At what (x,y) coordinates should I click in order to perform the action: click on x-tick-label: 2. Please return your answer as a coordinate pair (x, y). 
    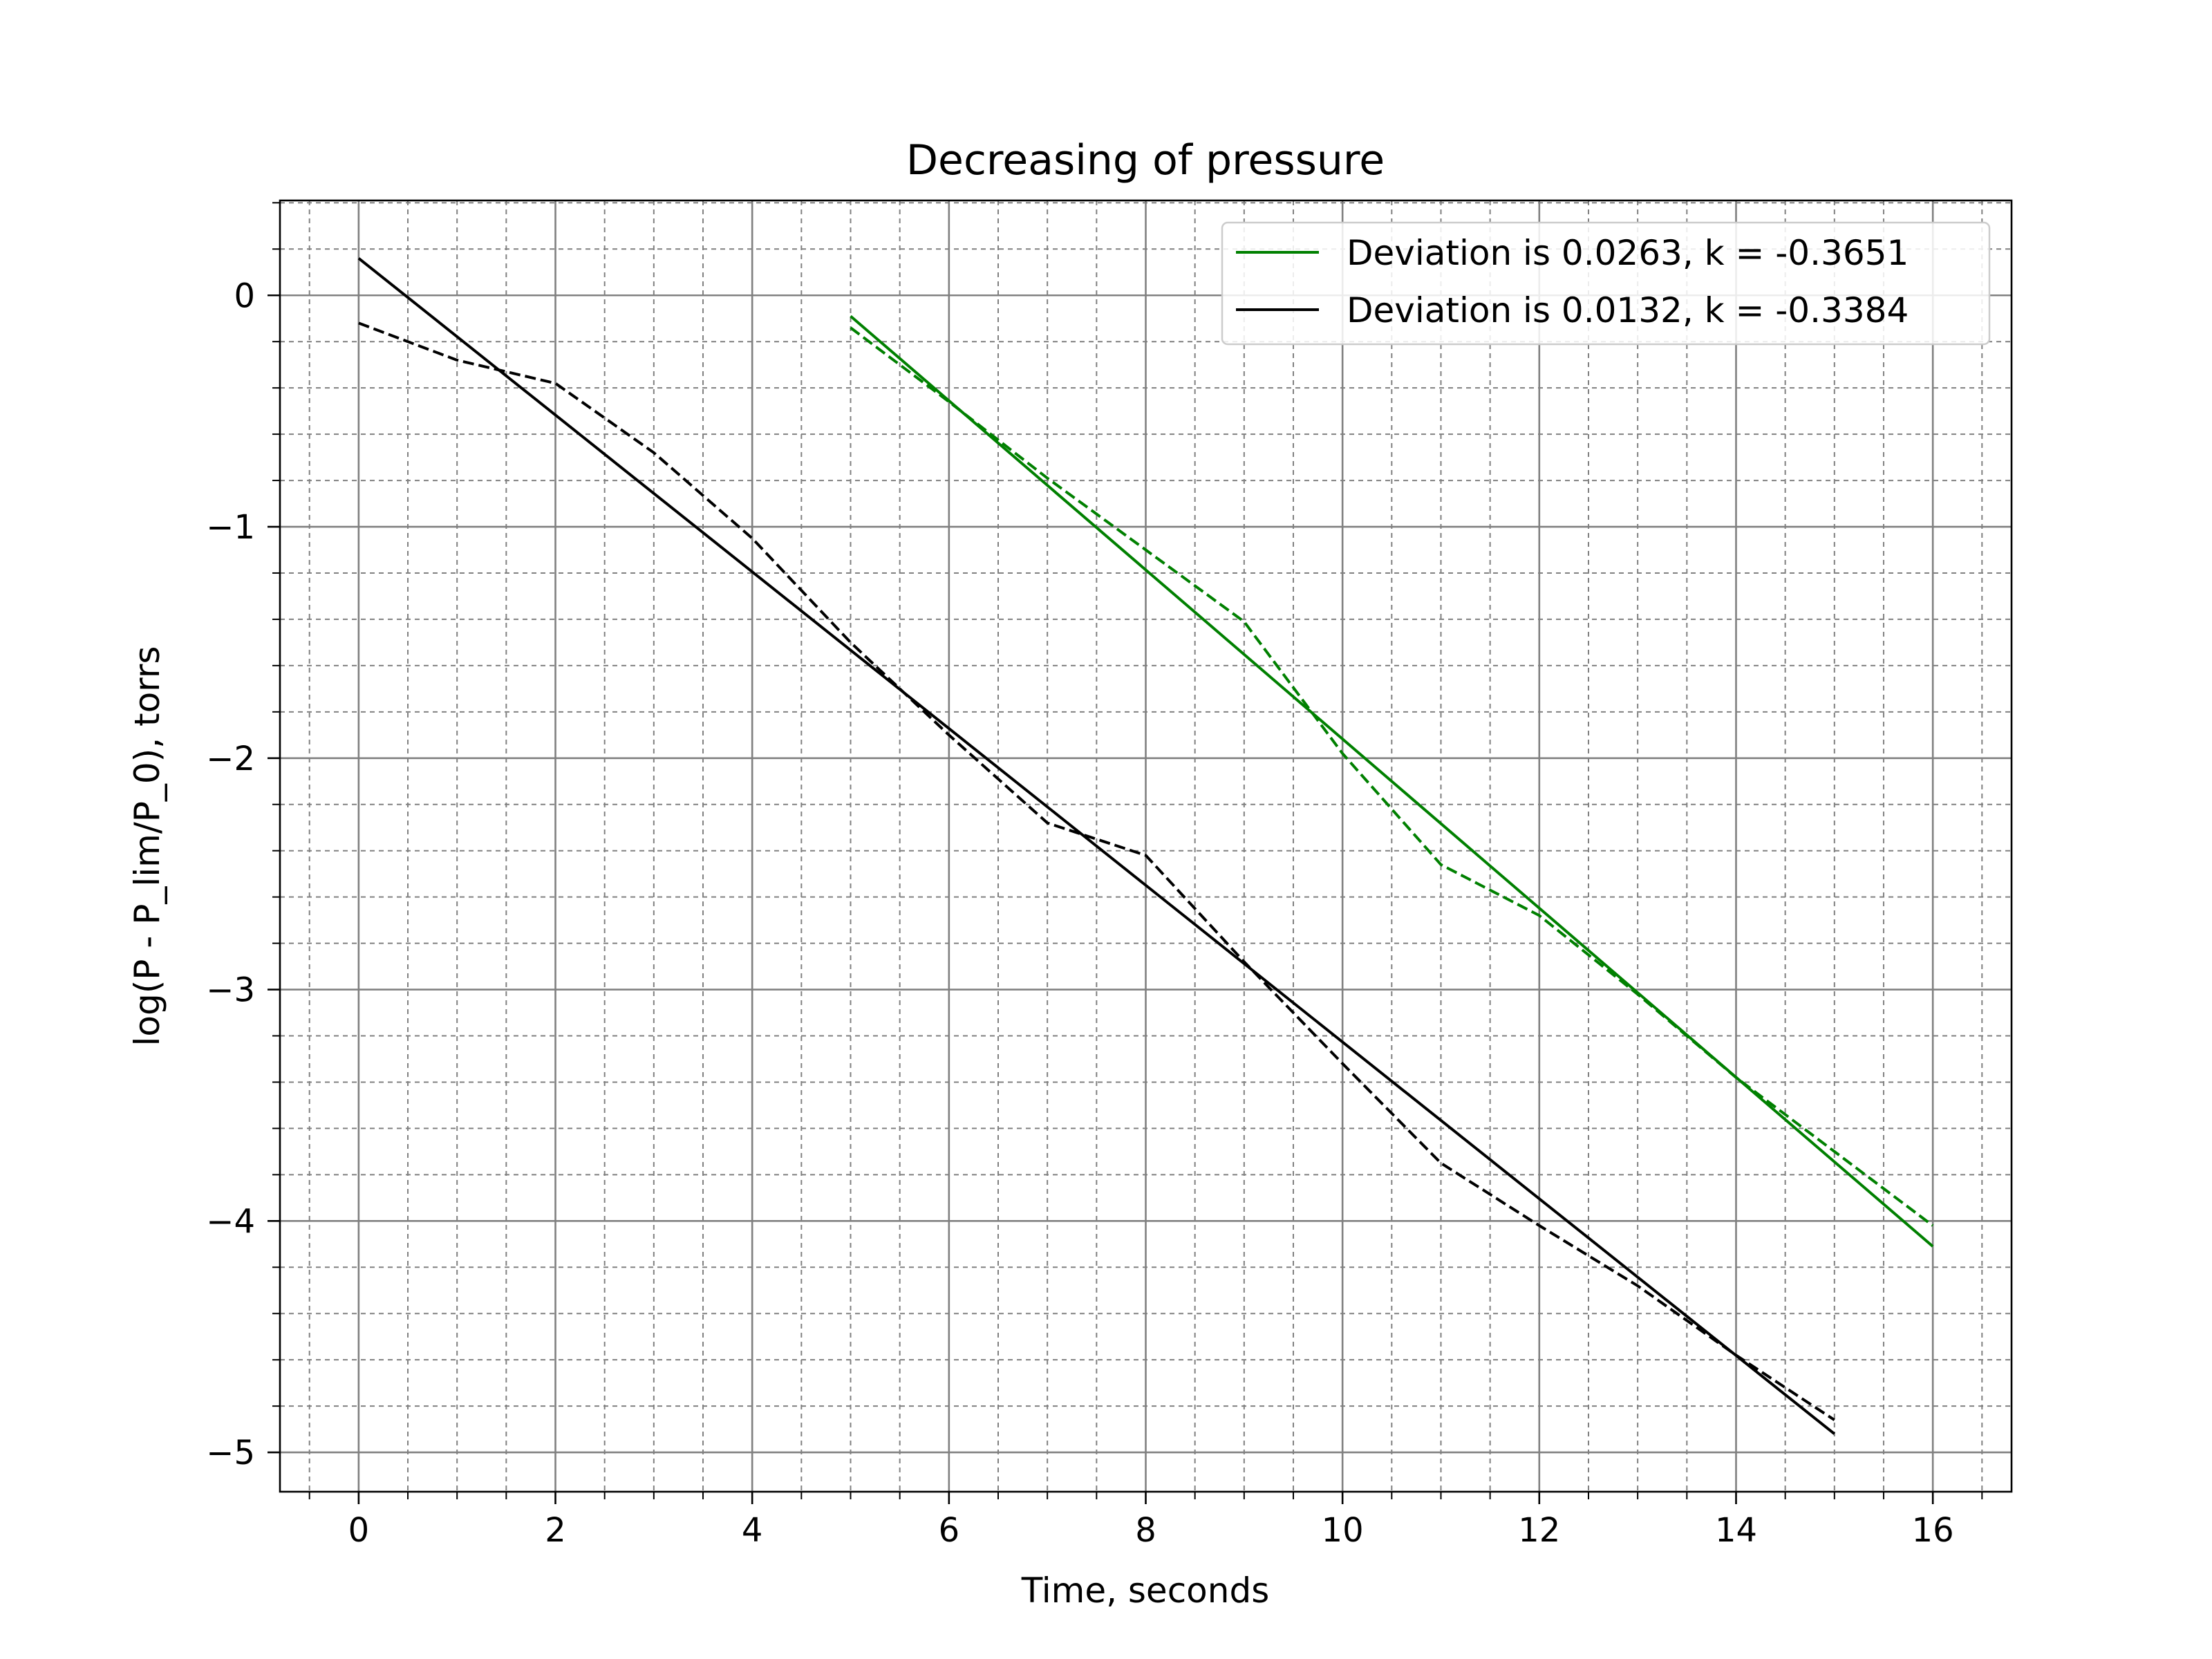
    Looking at the image, I should click on (555, 1530).